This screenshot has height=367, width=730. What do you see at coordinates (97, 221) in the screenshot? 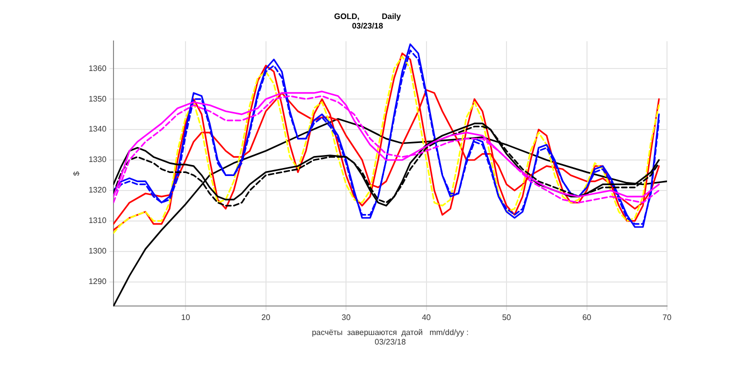
I see `y-tick-label: 1310` at bounding box center [97, 221].